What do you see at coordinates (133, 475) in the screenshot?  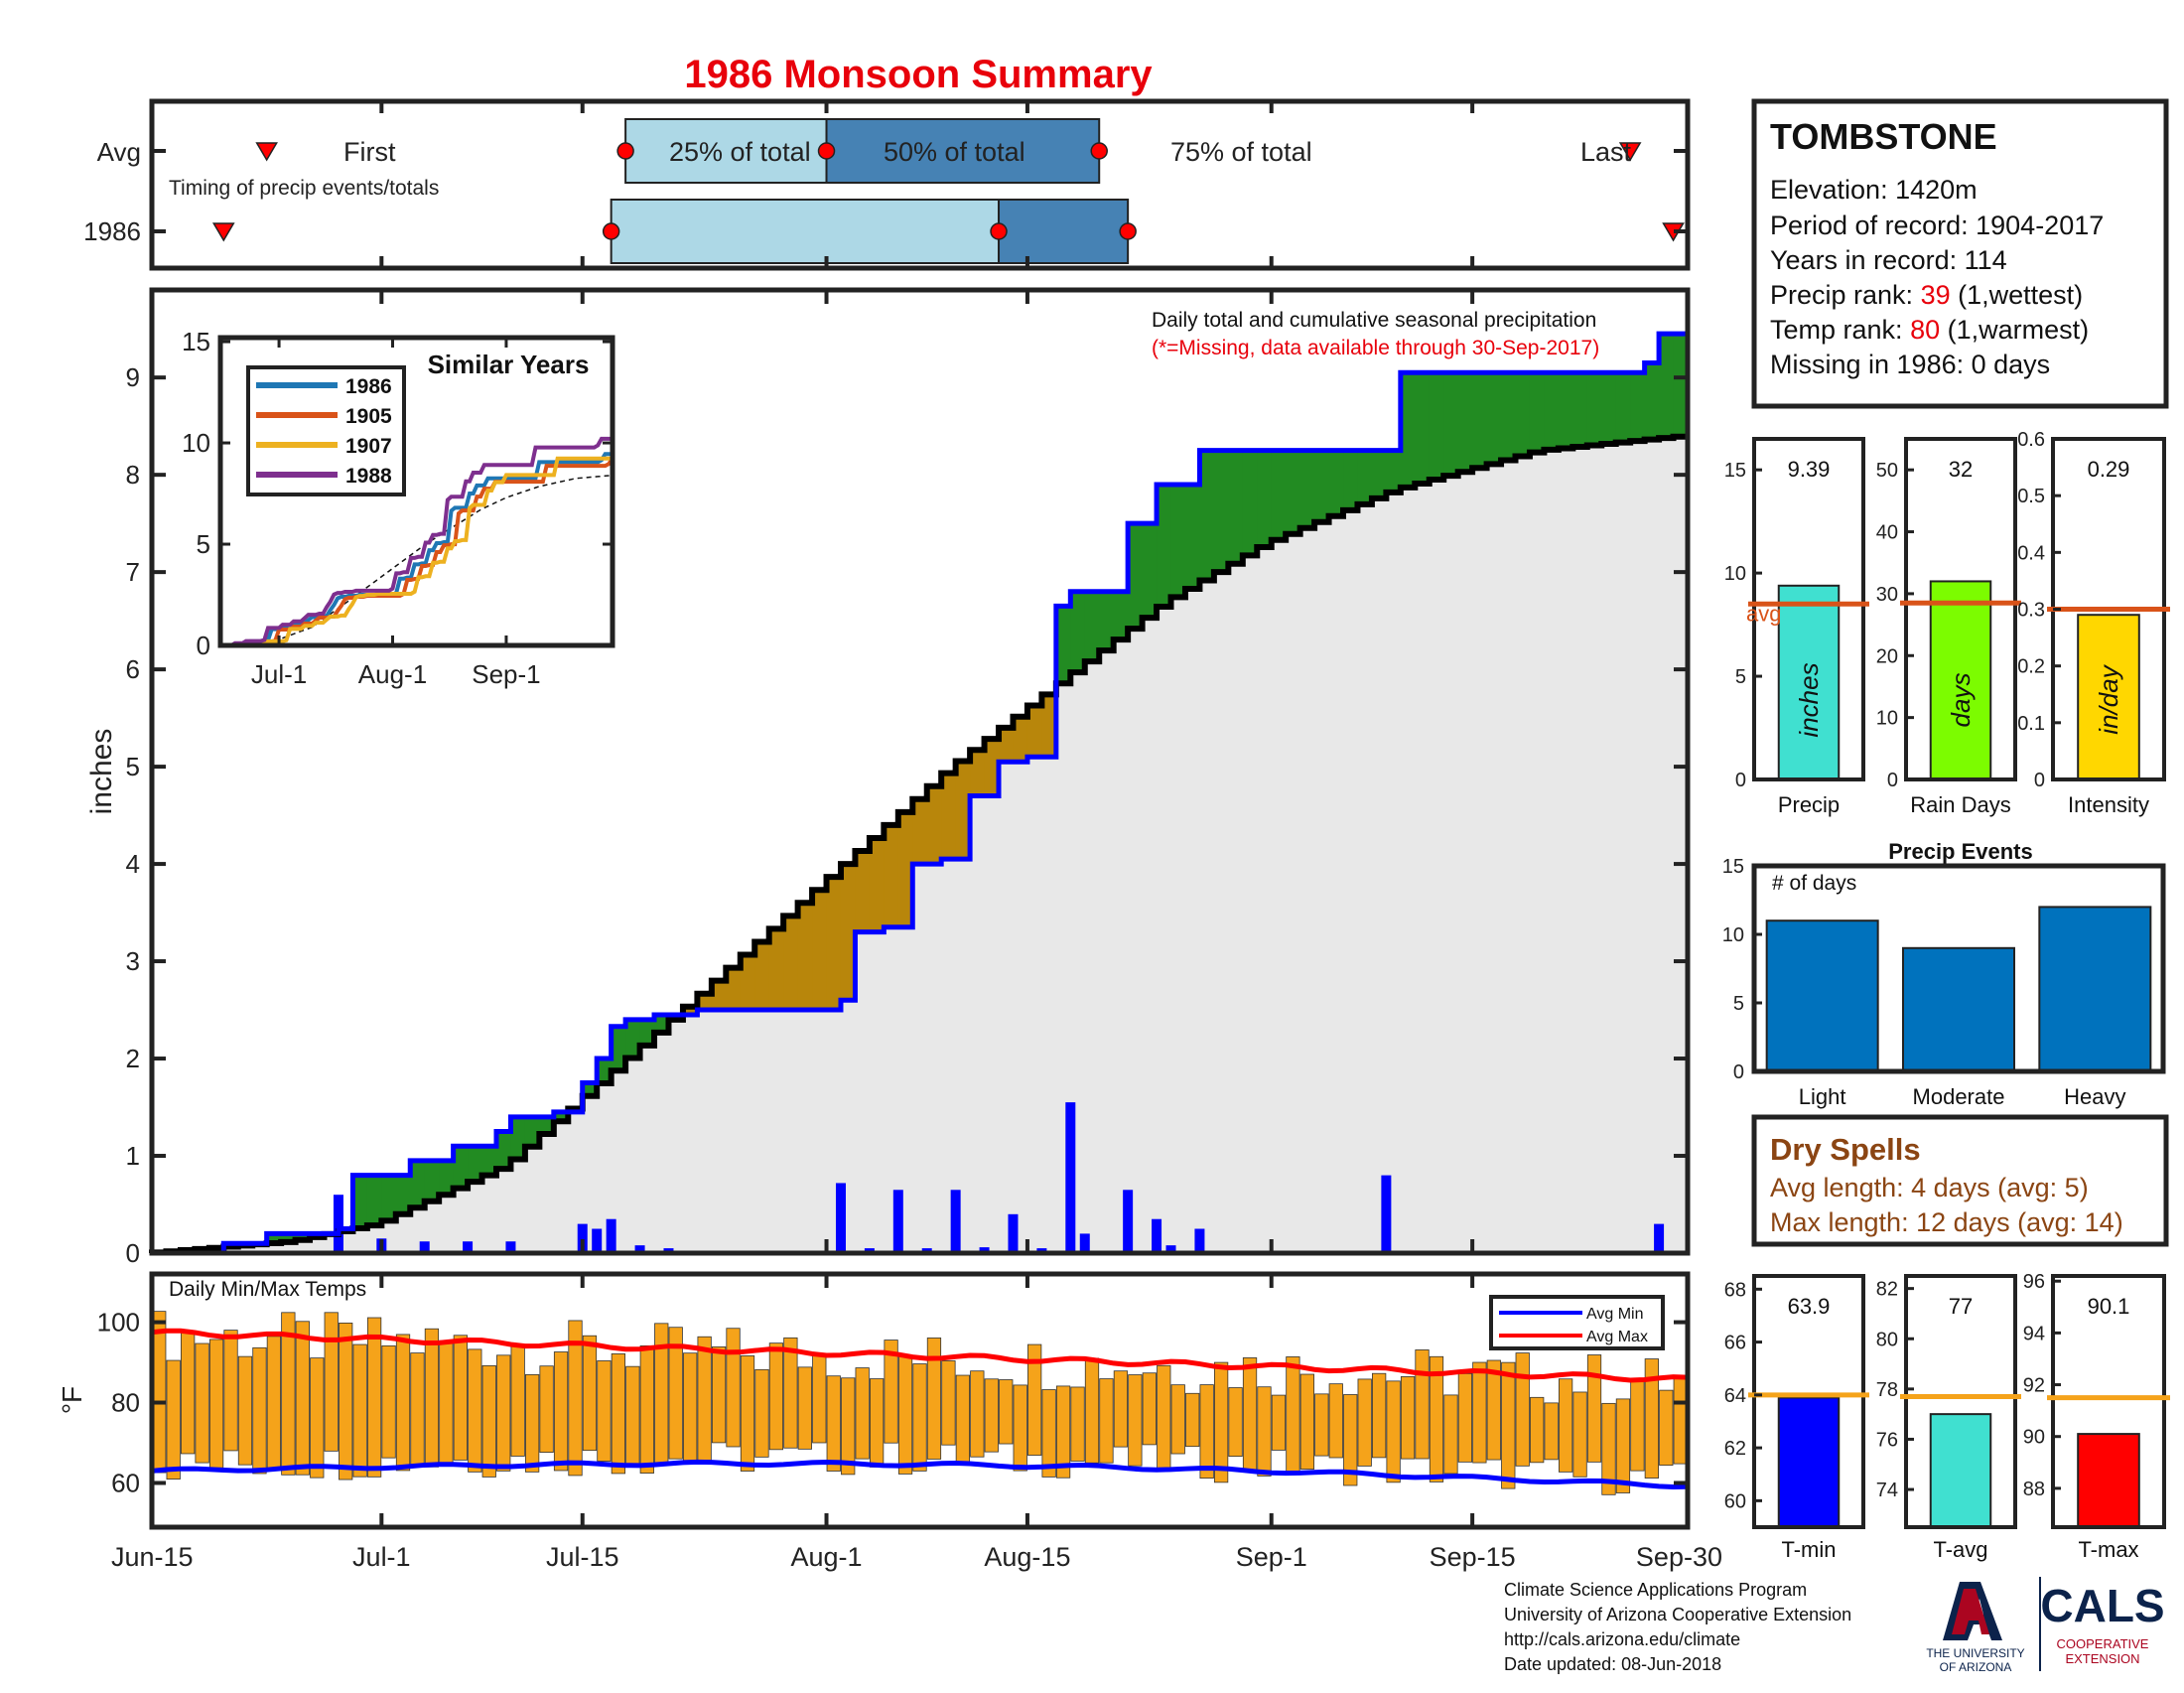 I see `main-ytick-label: 8` at bounding box center [133, 475].